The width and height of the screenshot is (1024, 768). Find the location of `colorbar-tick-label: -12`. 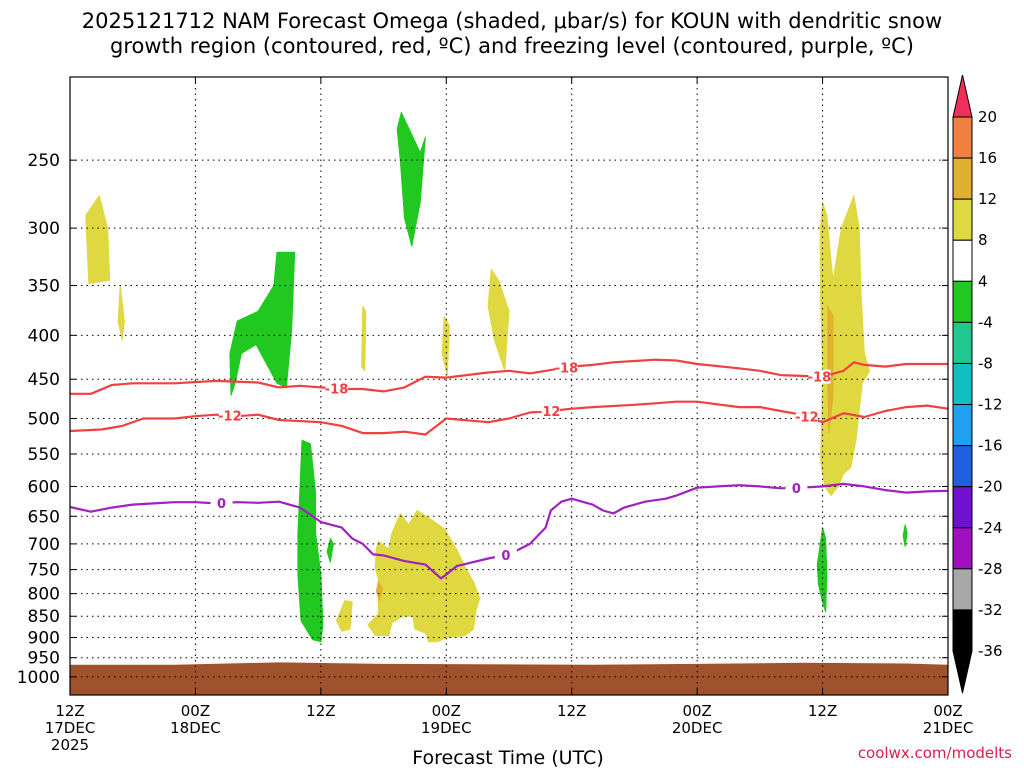

colorbar-tick-label: -12 is located at coordinates (990, 405).